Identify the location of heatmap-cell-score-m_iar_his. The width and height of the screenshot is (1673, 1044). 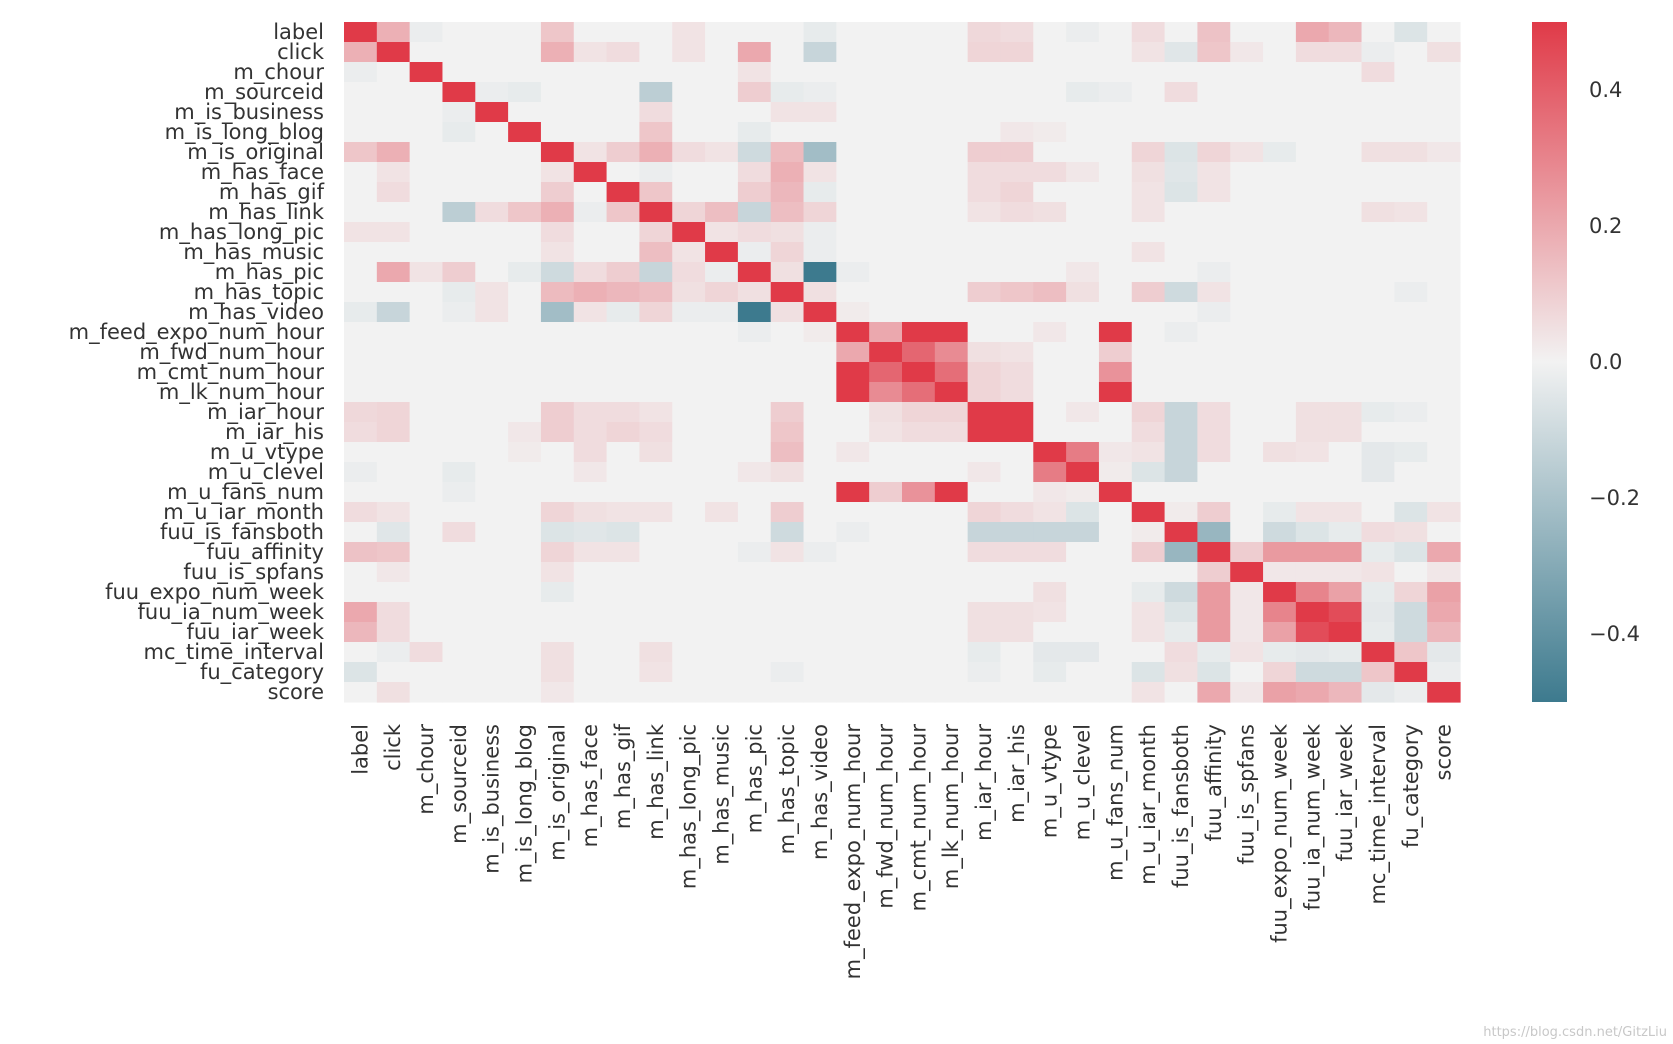
(1017, 692).